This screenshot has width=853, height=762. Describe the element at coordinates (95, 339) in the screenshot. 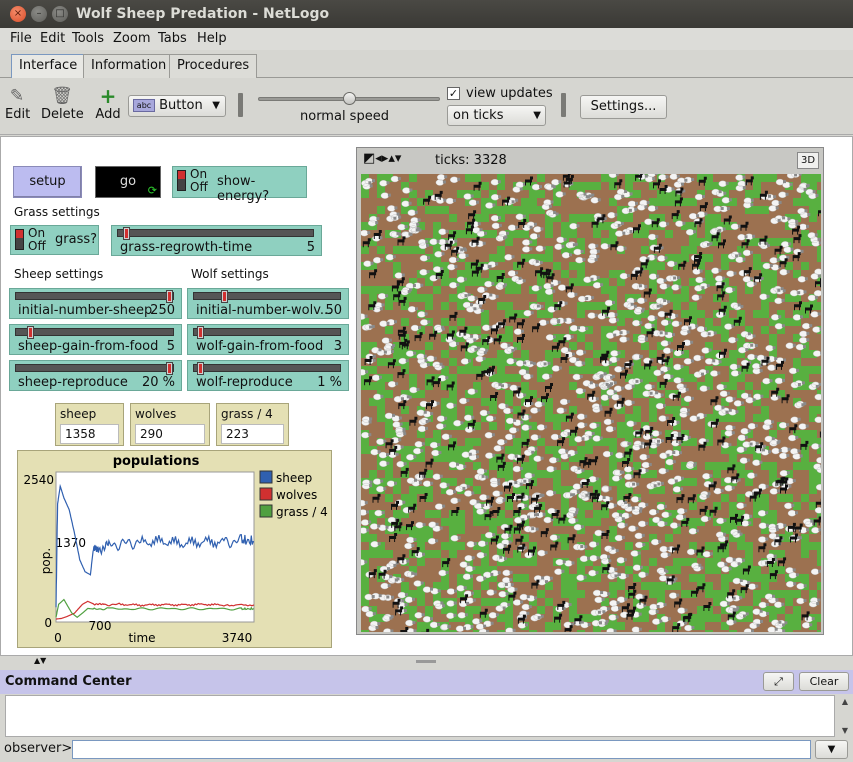

I see `sheep-gain-from-food-slider: sheep-gain-from-food 5` at that location.